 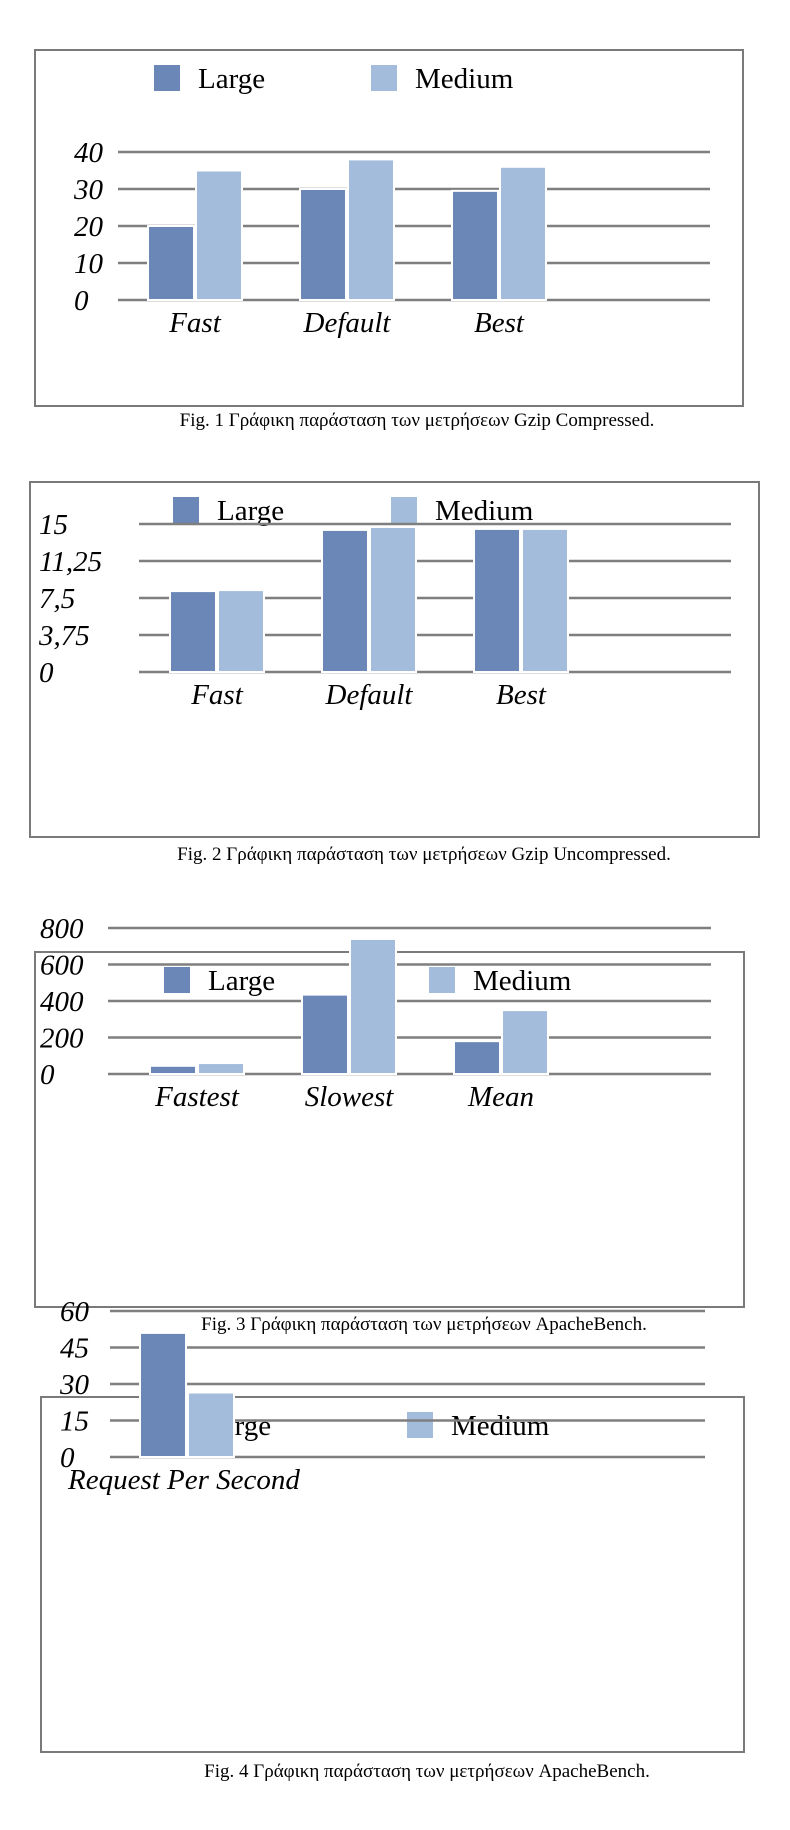 I want to click on bar-slowest-medium, so click(x=373, y=1006).